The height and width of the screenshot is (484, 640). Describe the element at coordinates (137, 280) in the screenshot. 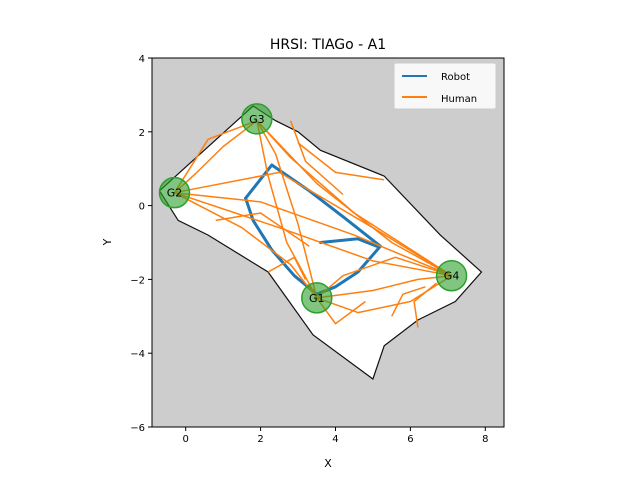

I see `y-tick-label: −2` at that location.